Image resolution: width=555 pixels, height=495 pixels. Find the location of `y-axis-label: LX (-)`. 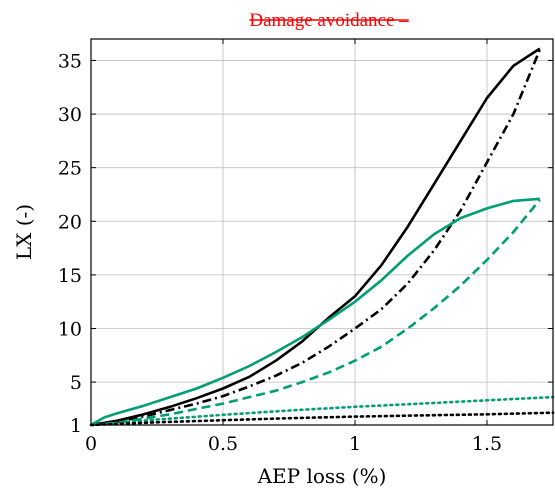

y-axis-label: LX (-) is located at coordinates (24, 232).